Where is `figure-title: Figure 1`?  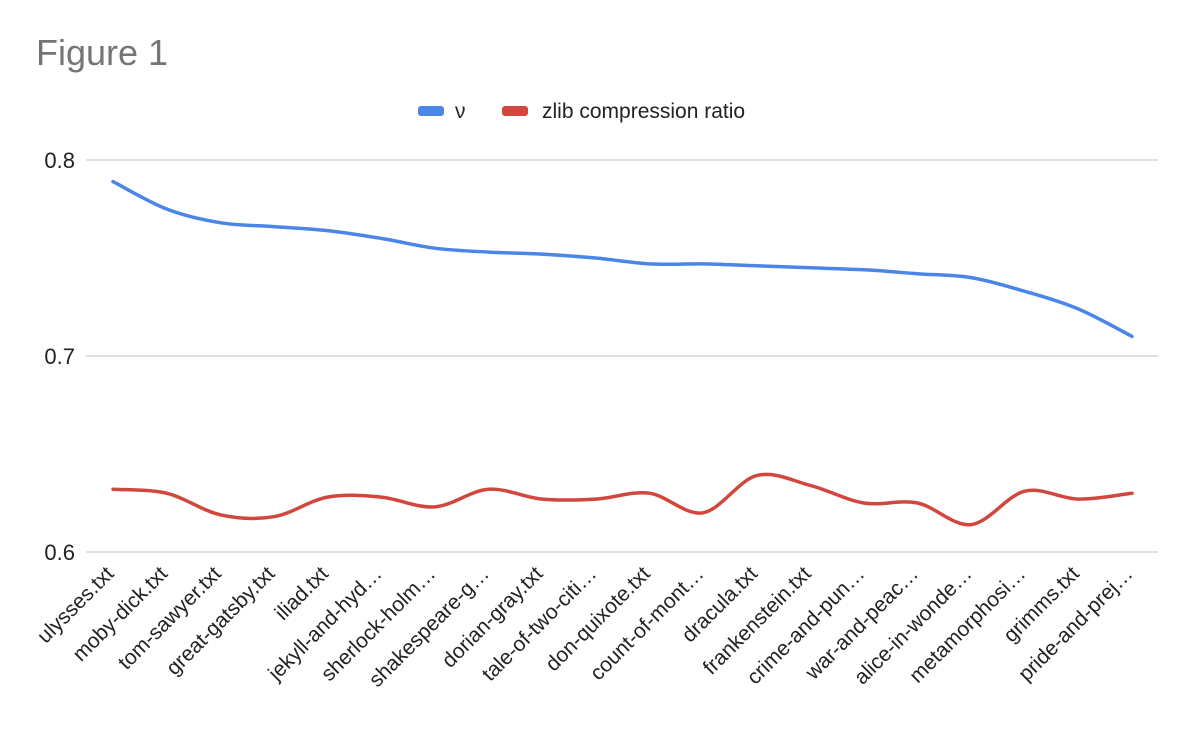
figure-title: Figure 1 is located at coordinates (102, 52).